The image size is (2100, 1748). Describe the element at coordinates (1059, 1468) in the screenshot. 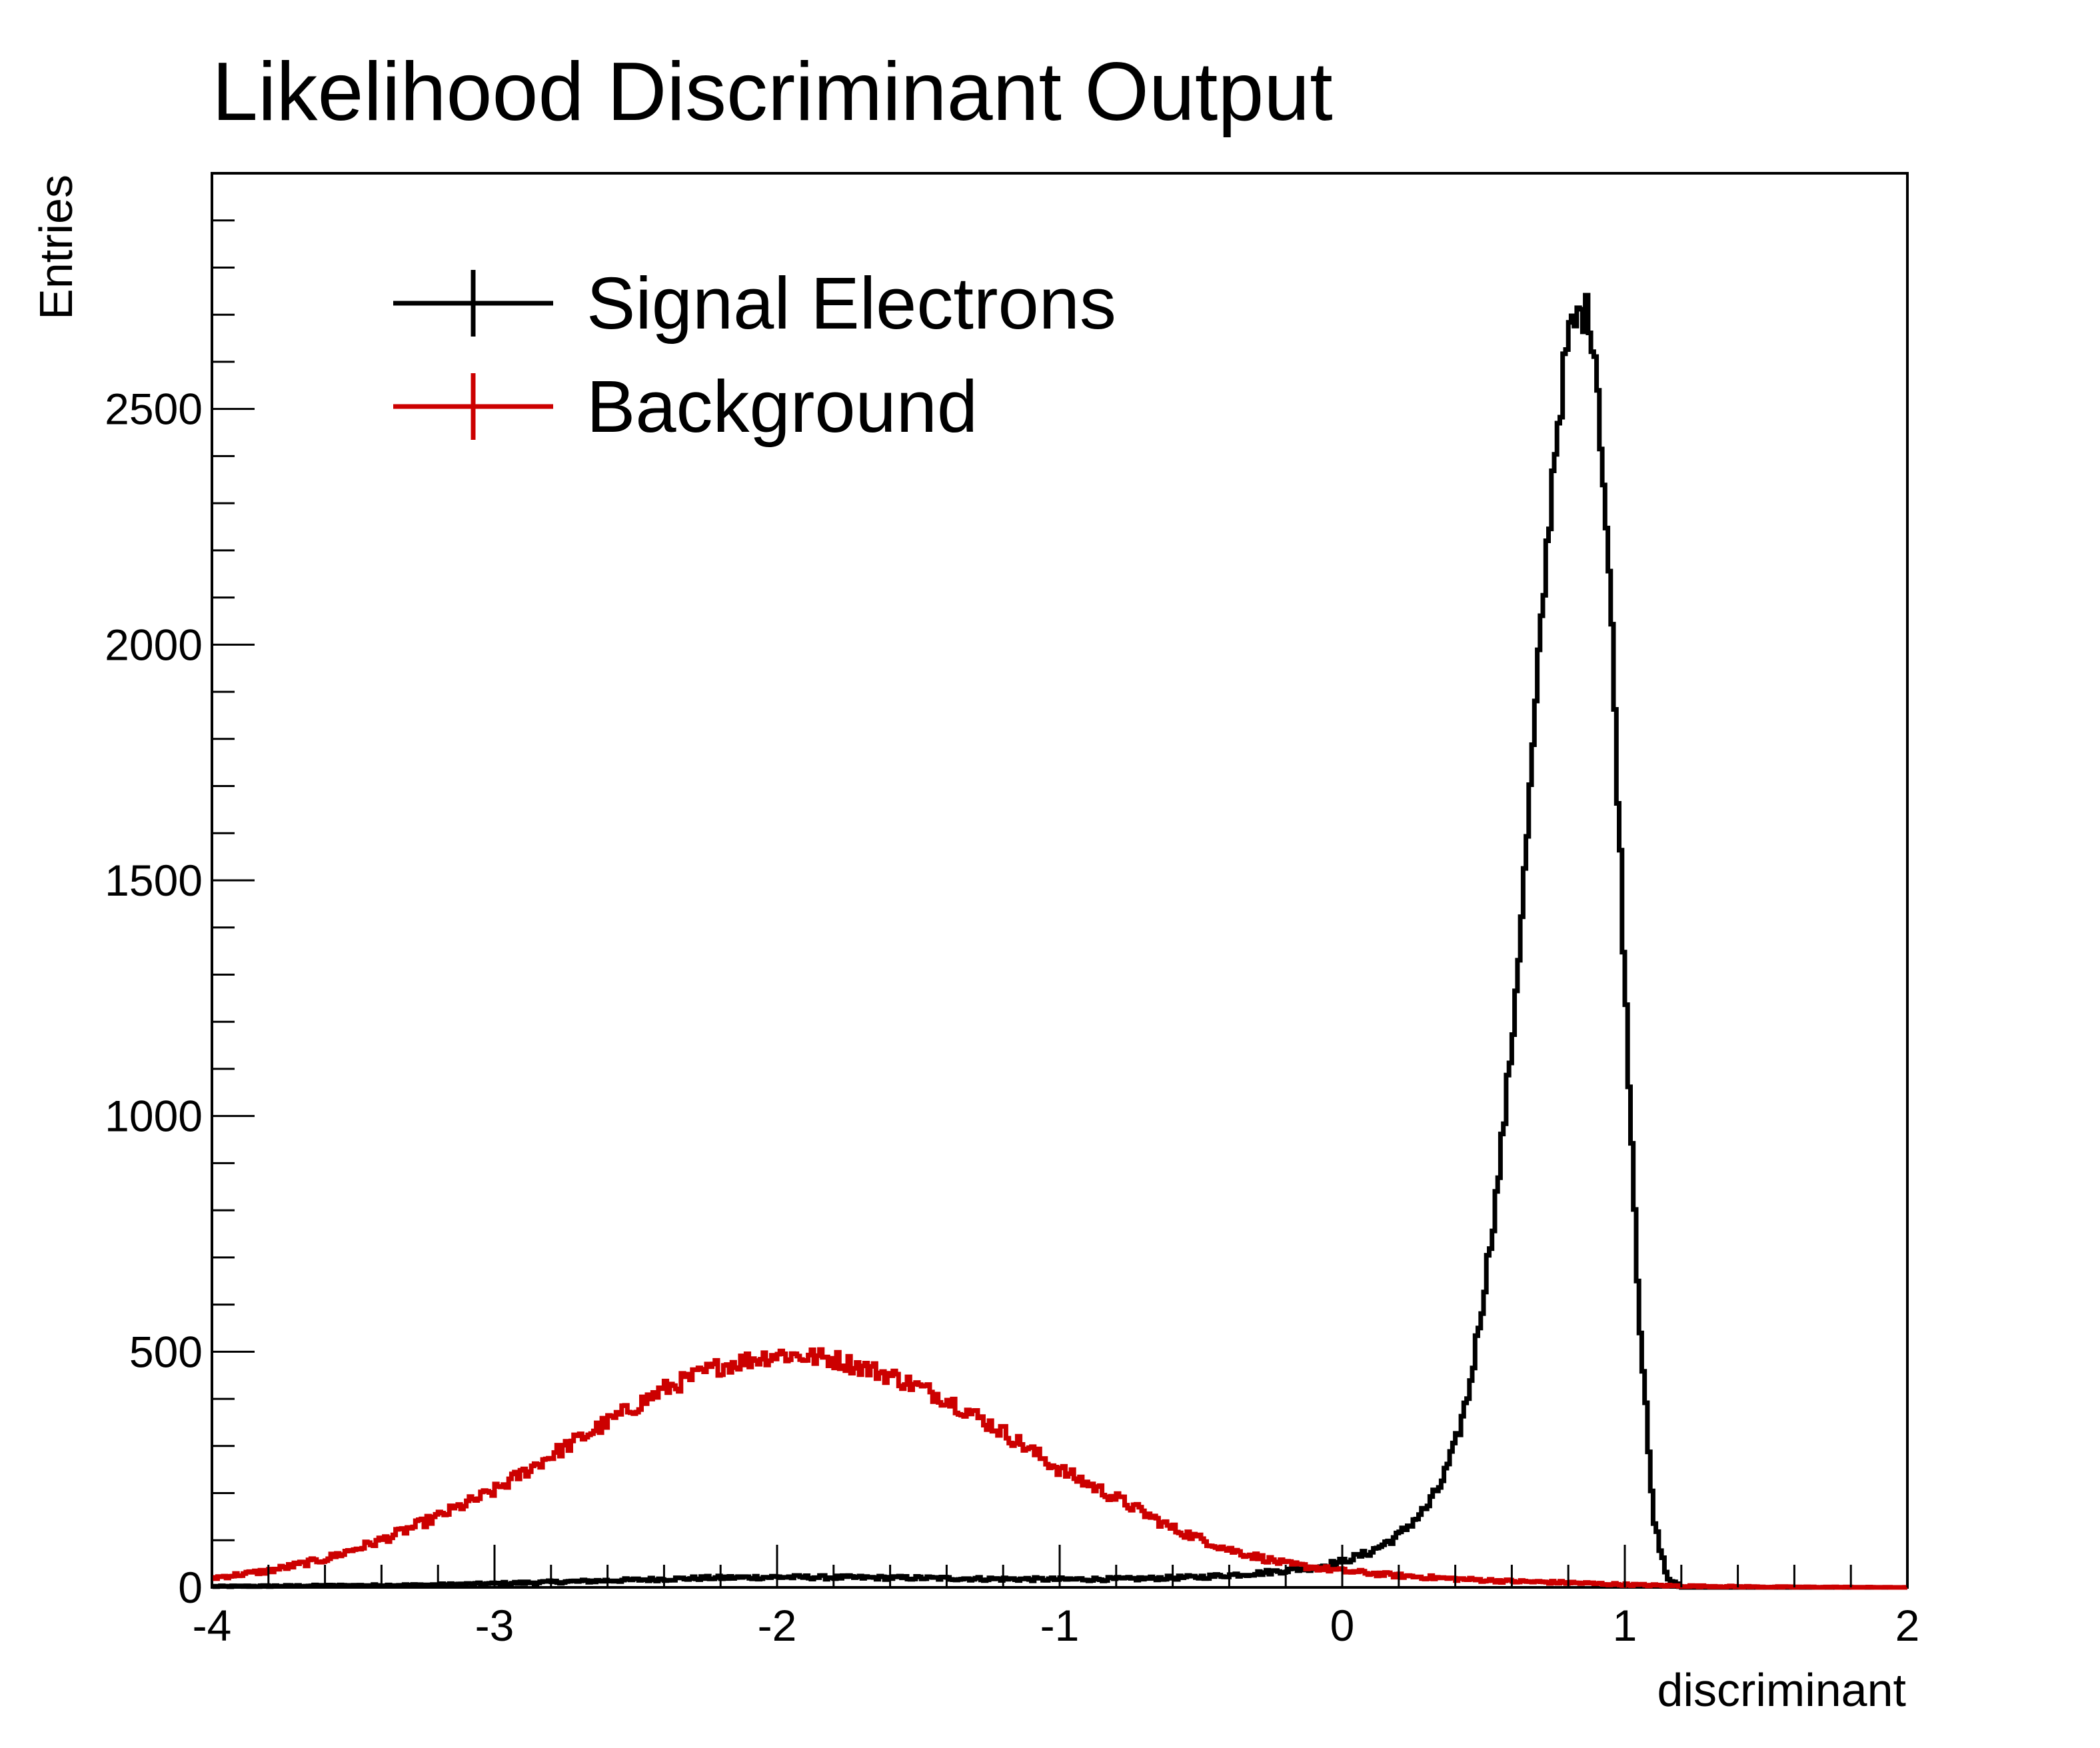

I see `series-line-background` at that location.